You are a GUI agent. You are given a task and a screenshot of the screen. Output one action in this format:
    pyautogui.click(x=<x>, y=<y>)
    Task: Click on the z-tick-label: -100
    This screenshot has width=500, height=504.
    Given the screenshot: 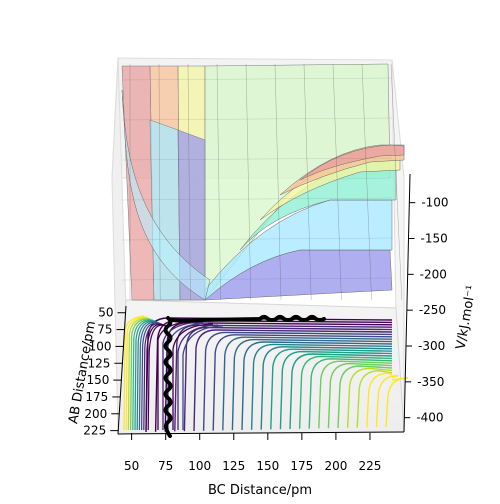 What is the action you would take?
    pyautogui.click(x=434, y=203)
    